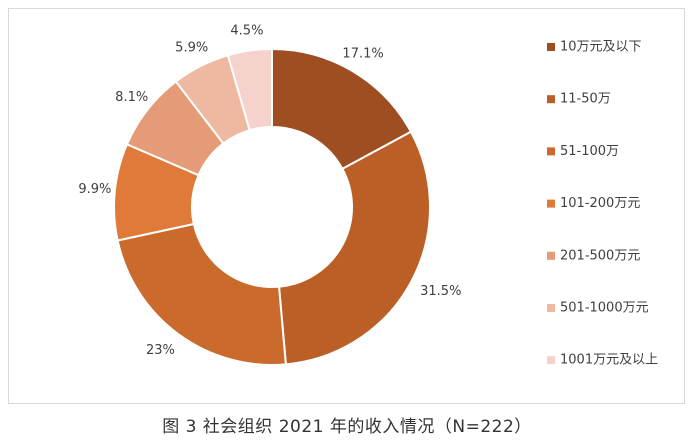  I want to click on legend-item-7: 1001万元及以上, so click(602, 360).